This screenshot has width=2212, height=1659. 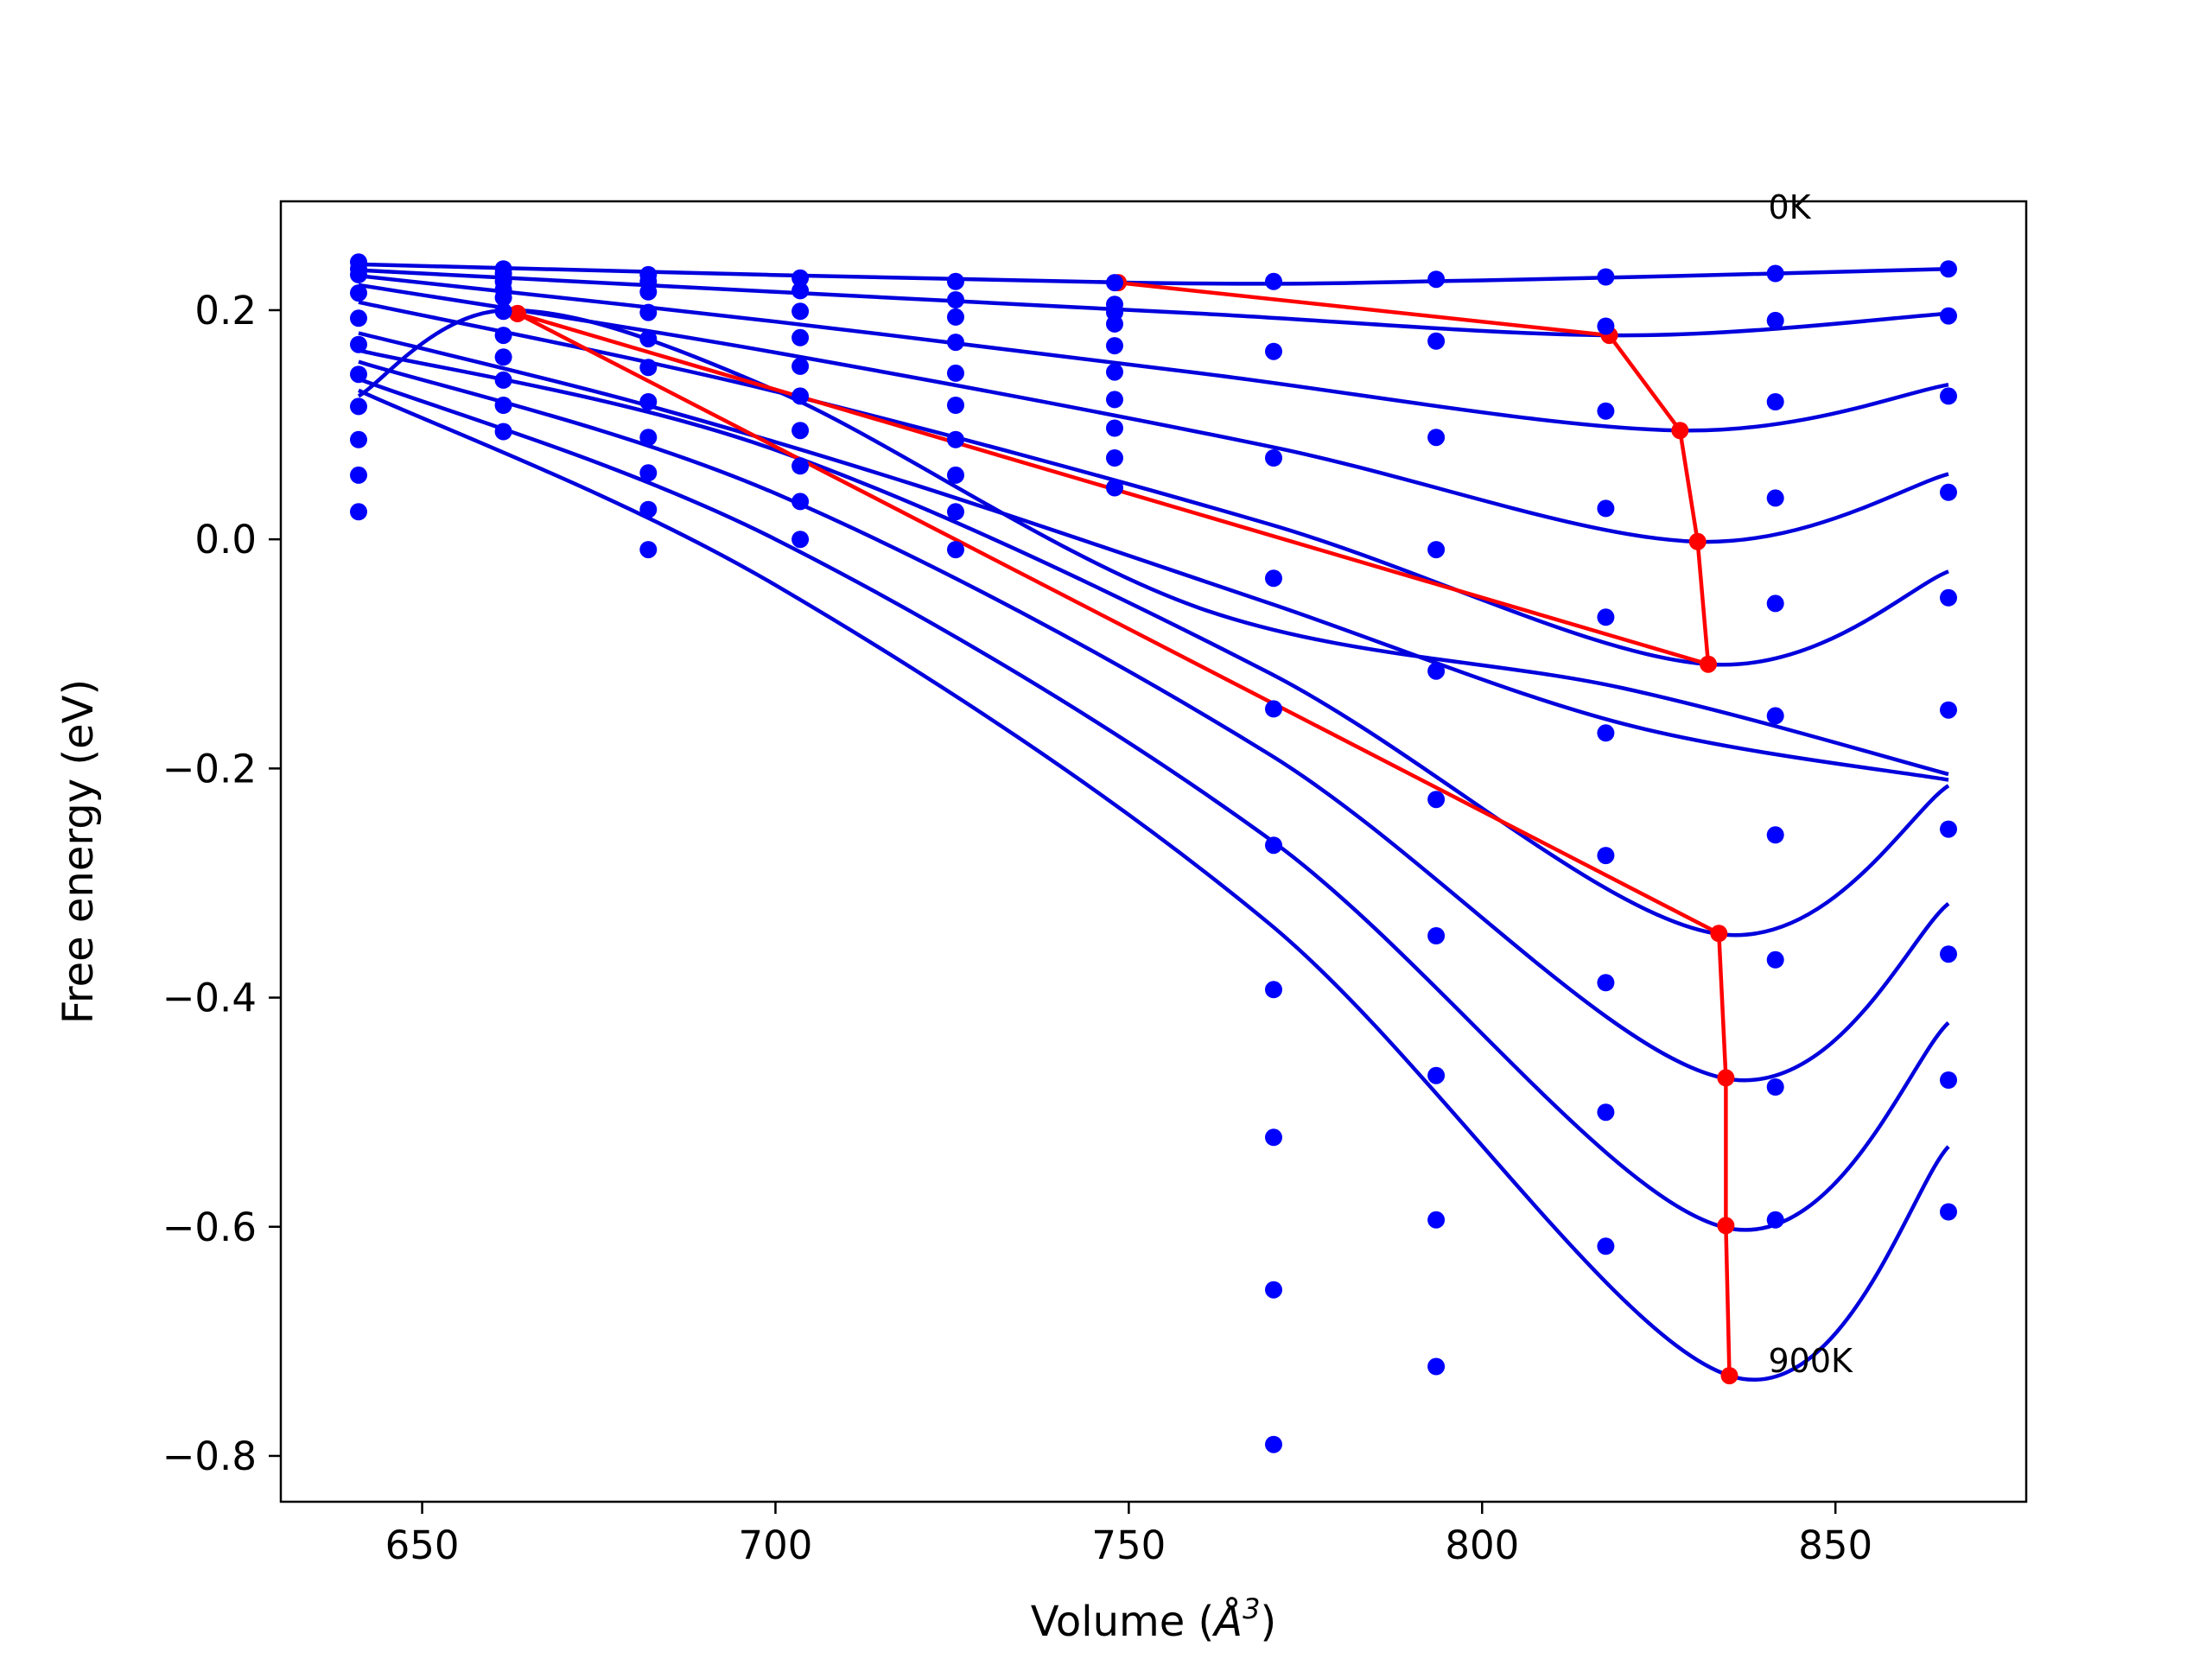 I want to click on x-tick-label: 700, so click(x=776, y=1545).